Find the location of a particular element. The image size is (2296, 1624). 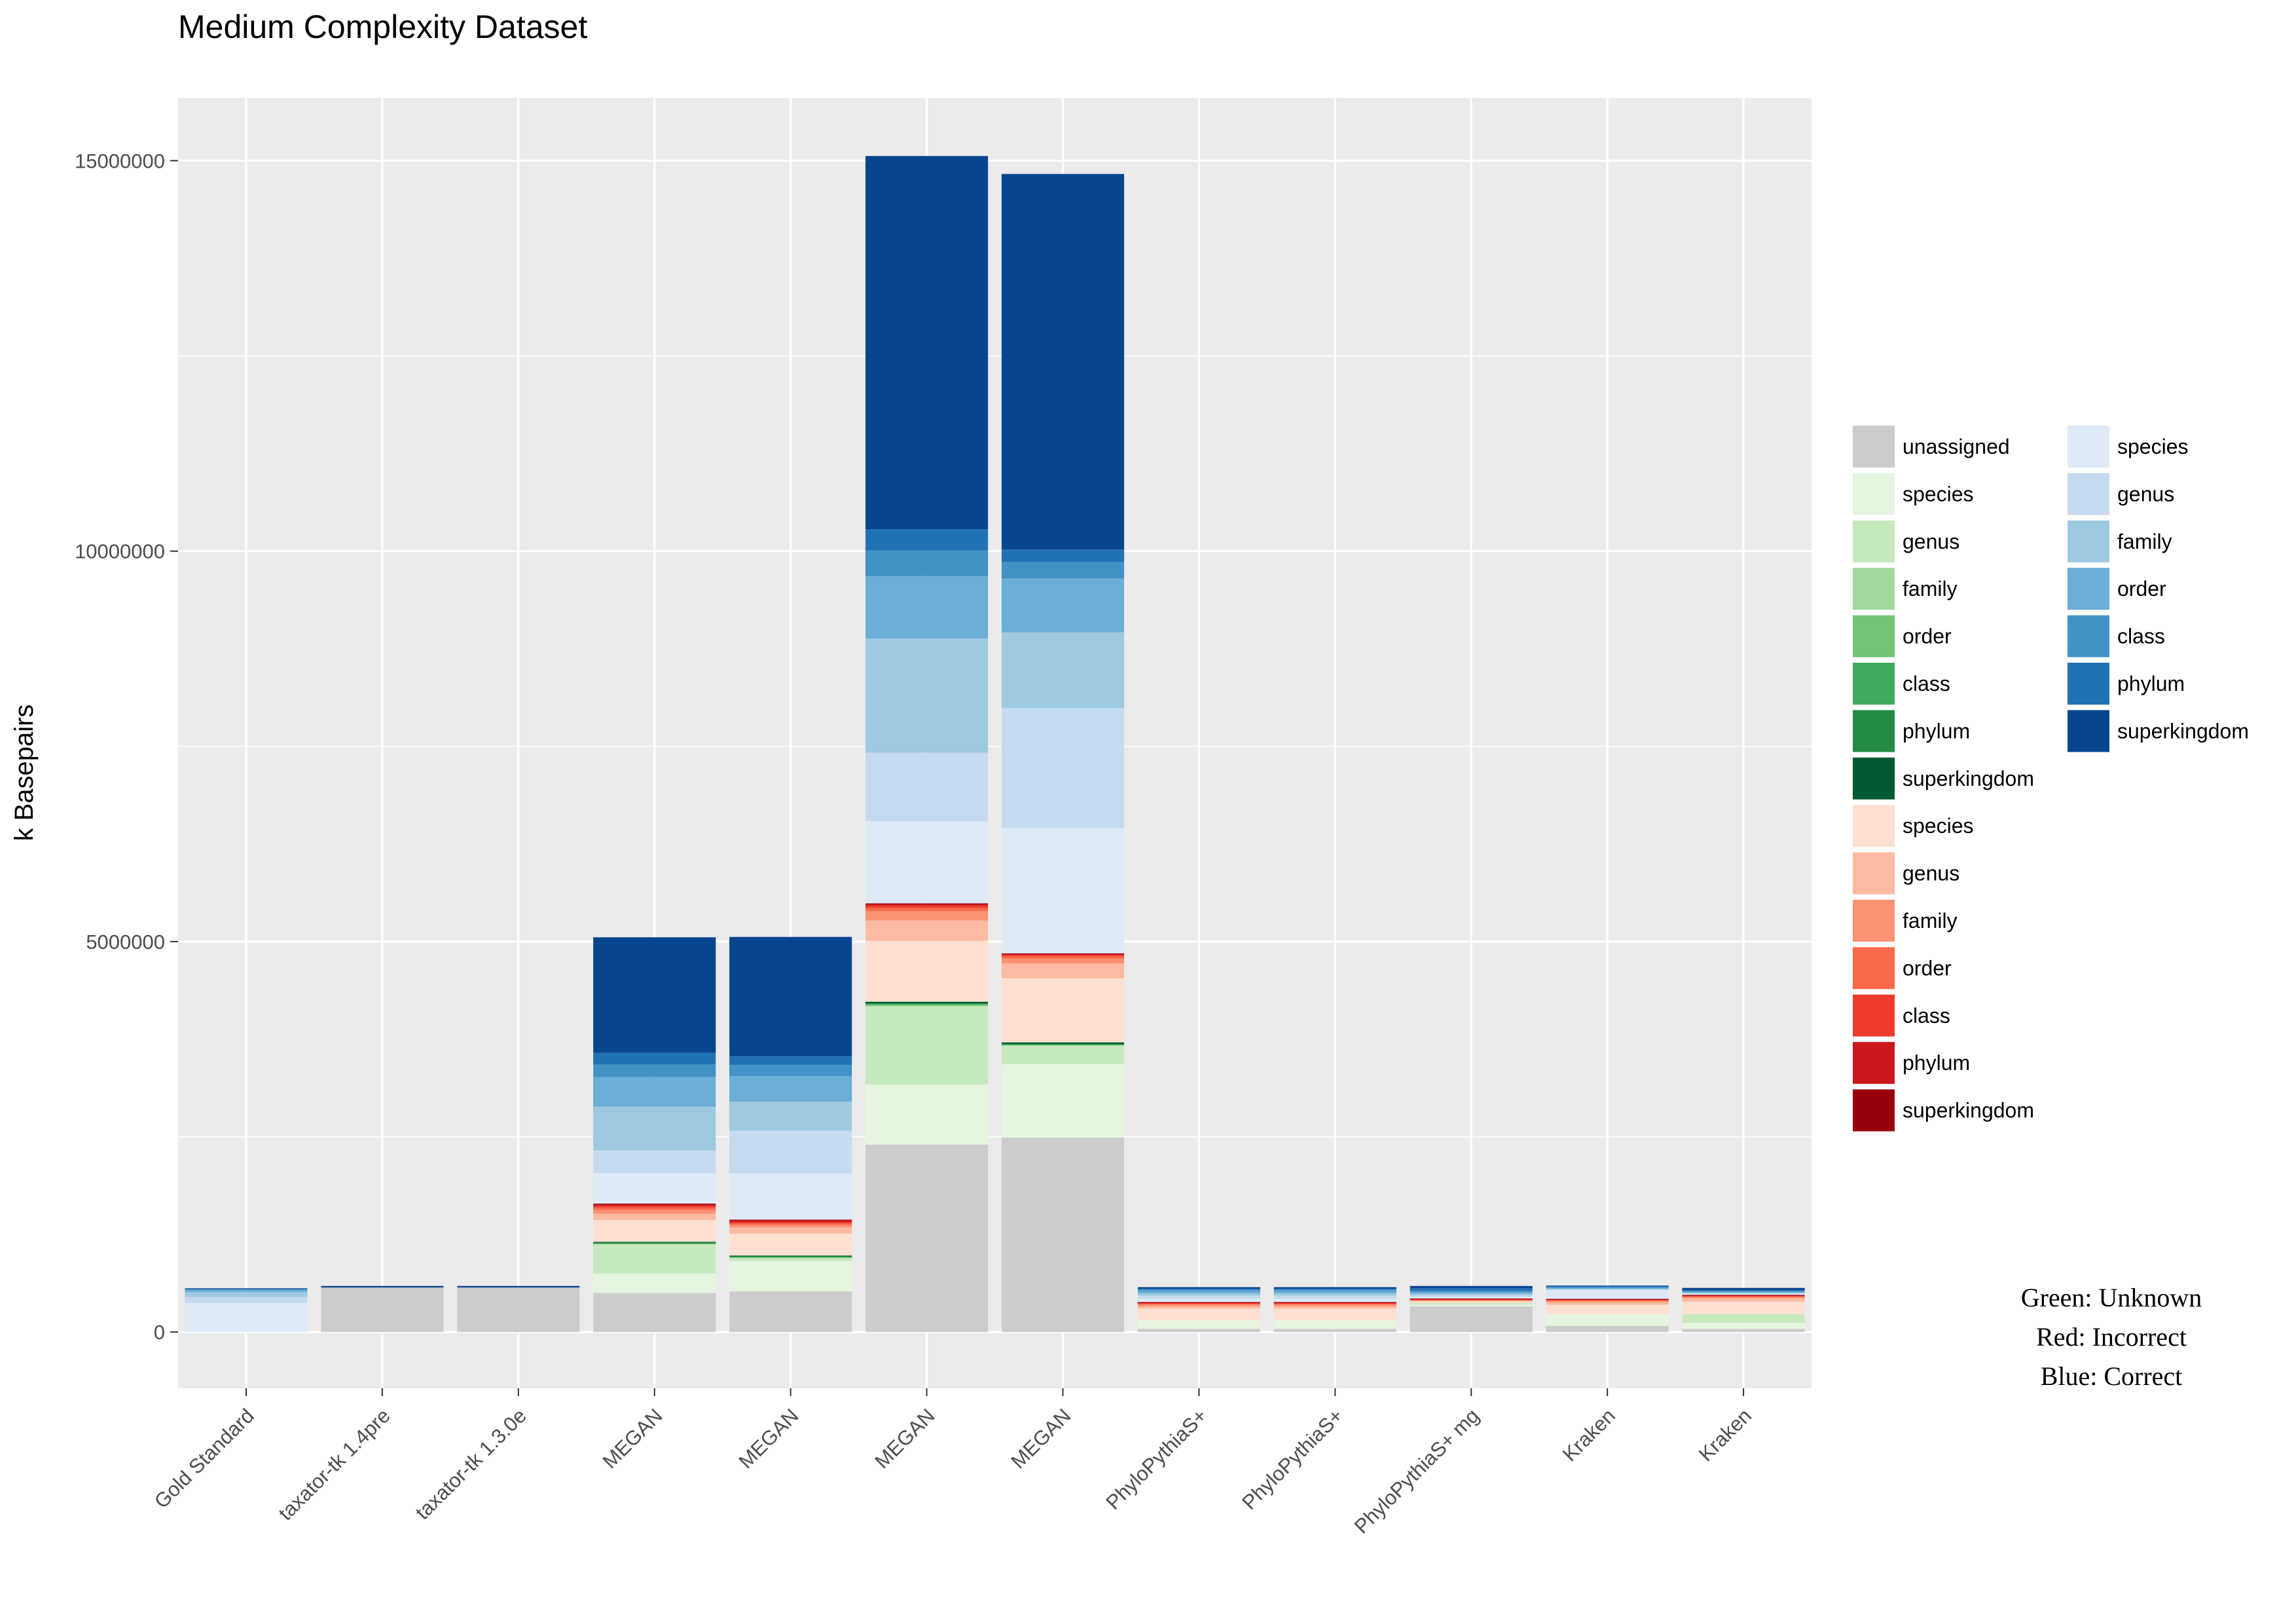

legend-label: phylum is located at coordinates (1936, 1063).